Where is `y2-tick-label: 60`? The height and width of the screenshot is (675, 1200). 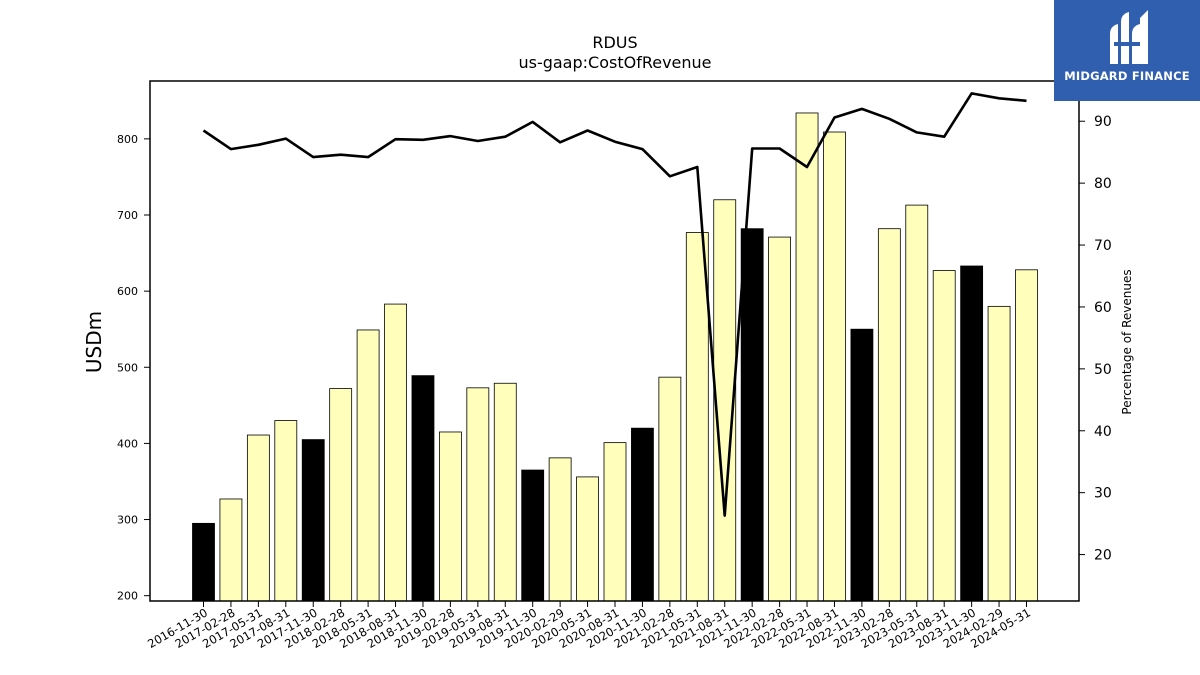
y2-tick-label: 60 is located at coordinates (1103, 308).